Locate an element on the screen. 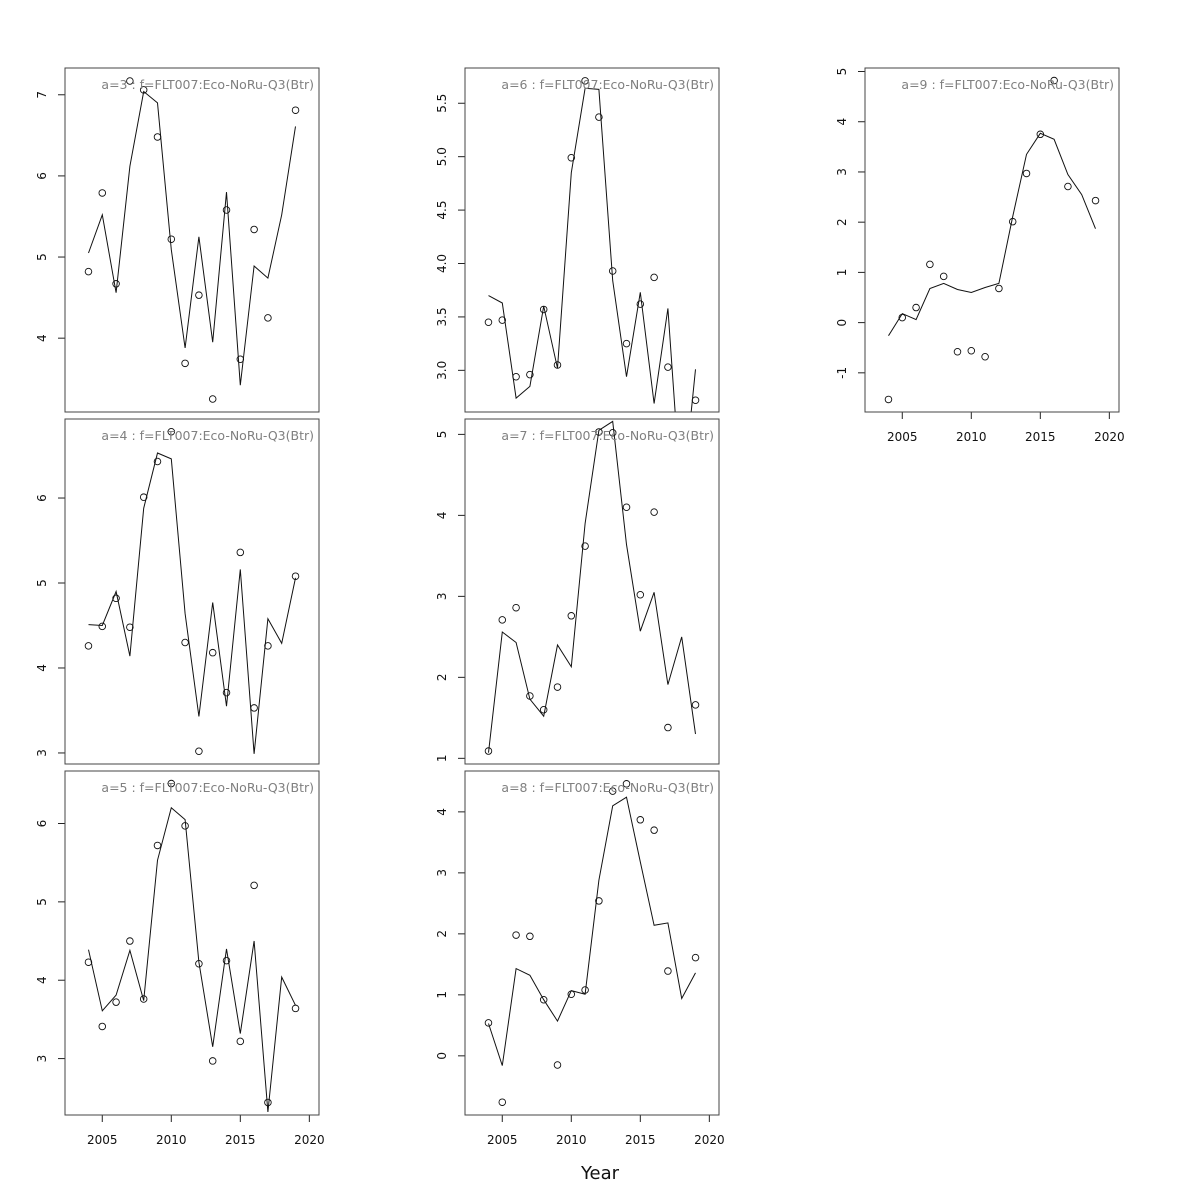 The width and height of the screenshot is (1200, 1200). y-tick-label: 4.0 is located at coordinates (442, 263).